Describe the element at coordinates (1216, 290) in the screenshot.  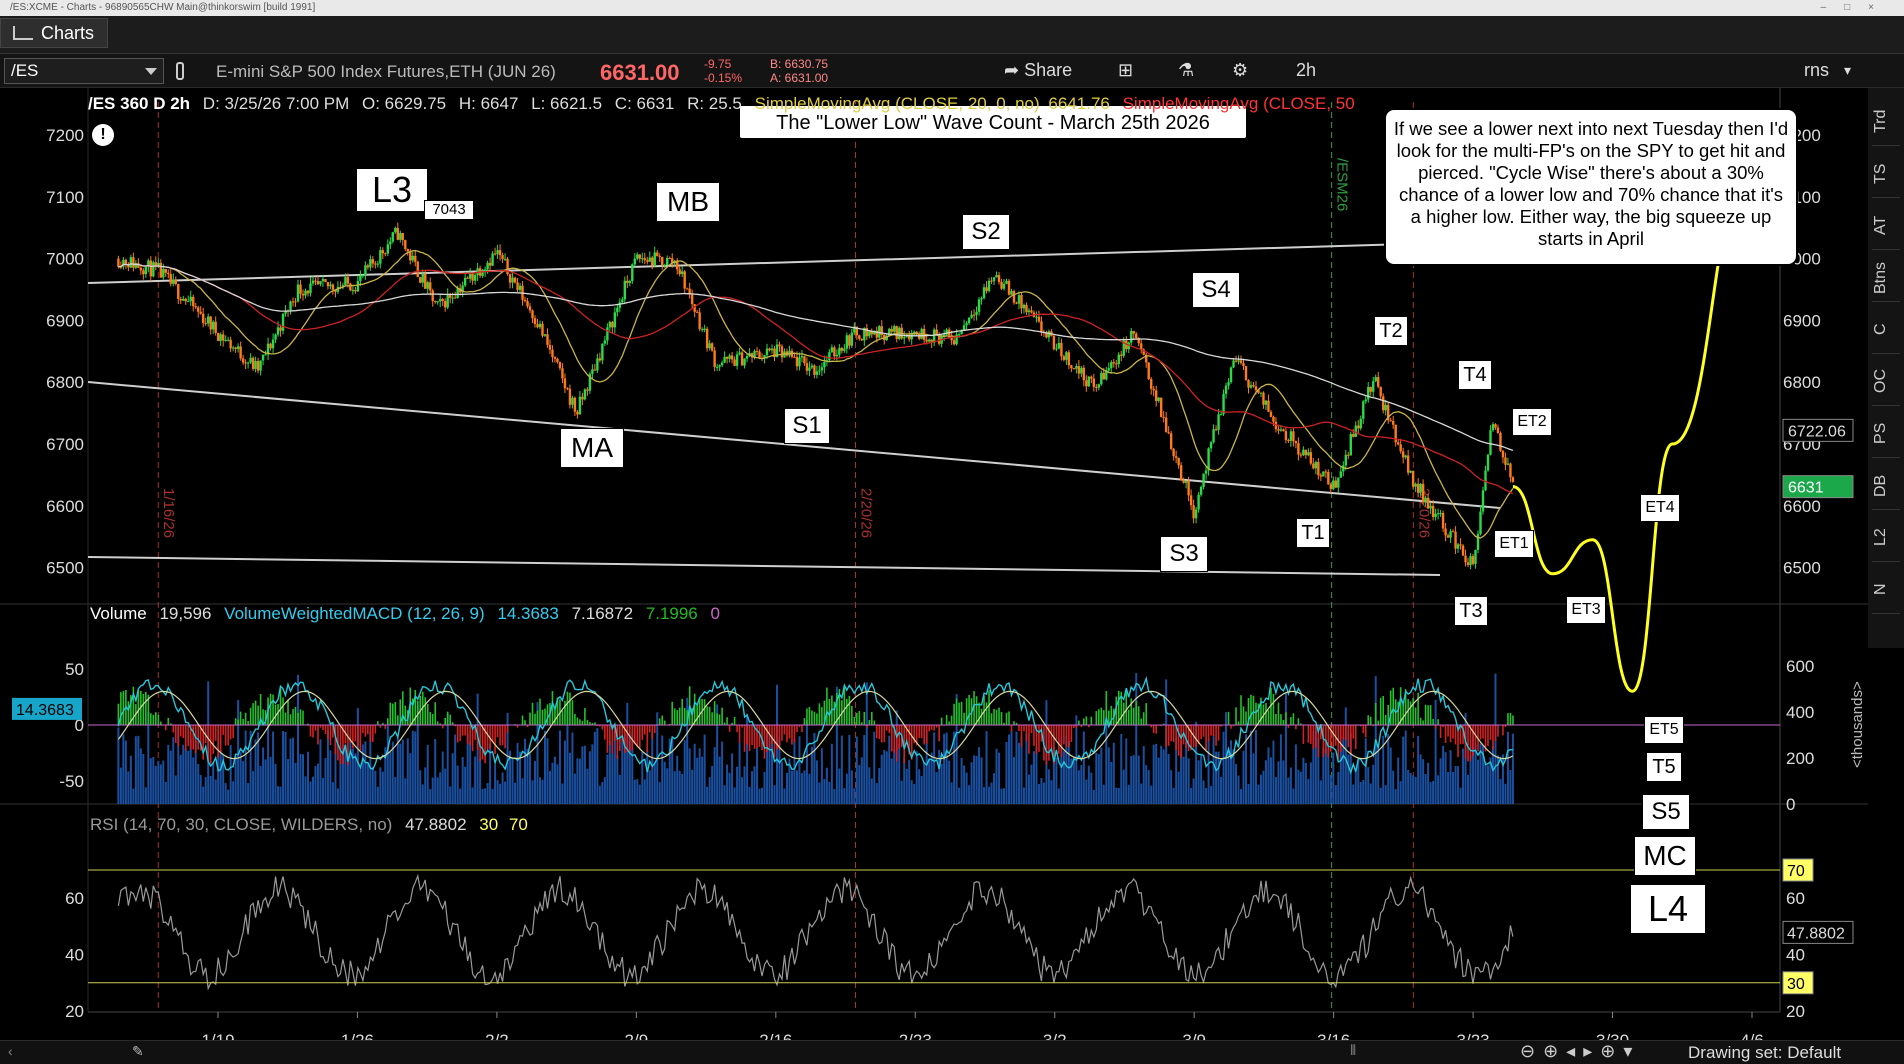
I see `wave-label-s4: S4` at that location.